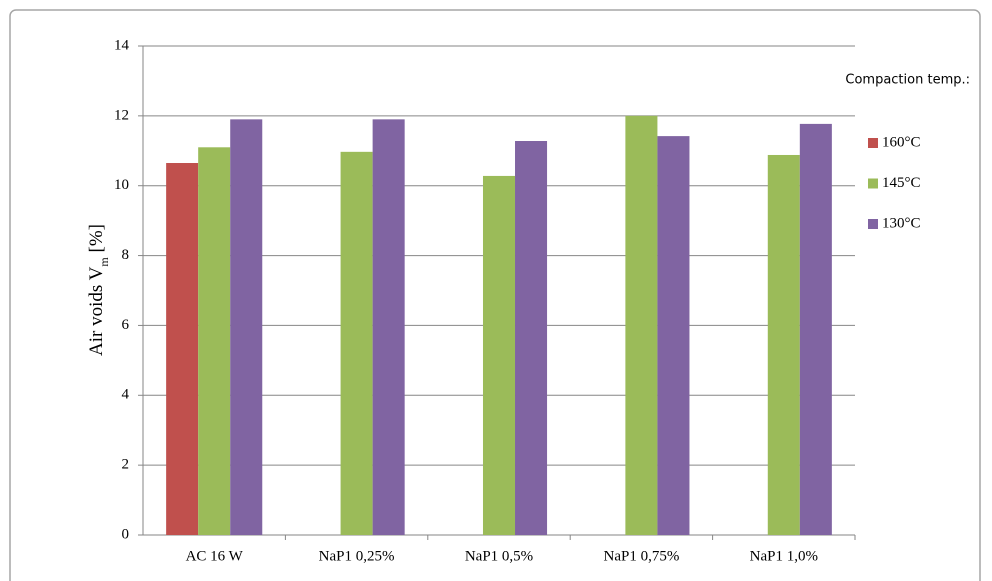 Image resolution: width=992 pixels, height=581 pixels. I want to click on y-axis-label: Air voids Vm [%], so click(98, 290).